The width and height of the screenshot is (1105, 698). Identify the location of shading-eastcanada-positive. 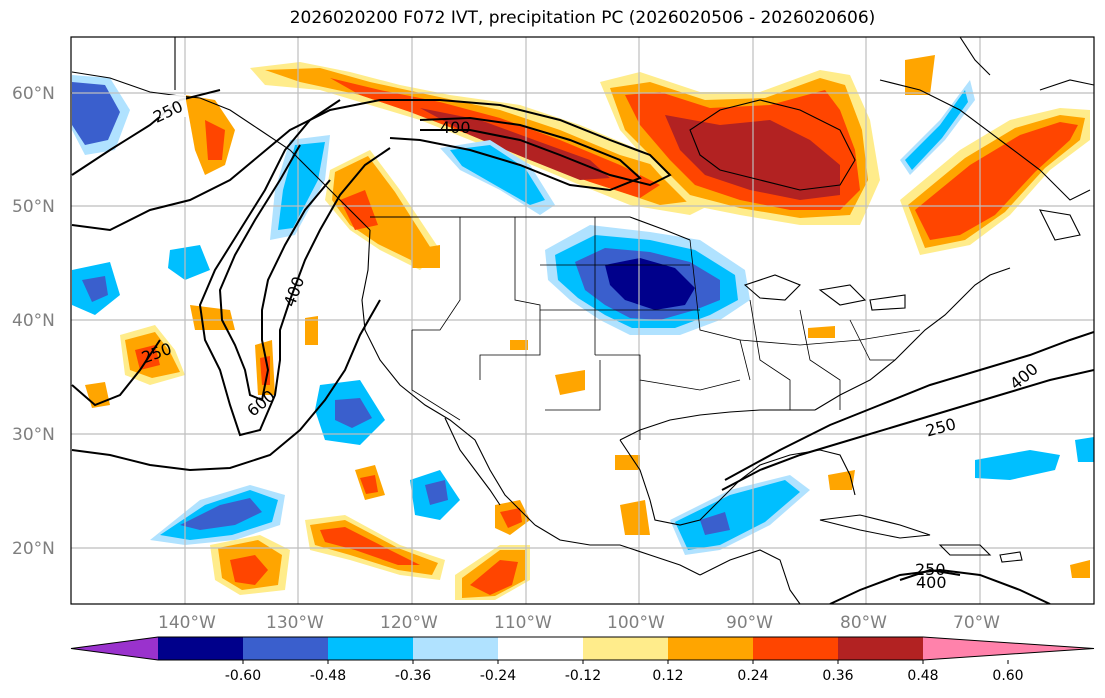
(995, 155).